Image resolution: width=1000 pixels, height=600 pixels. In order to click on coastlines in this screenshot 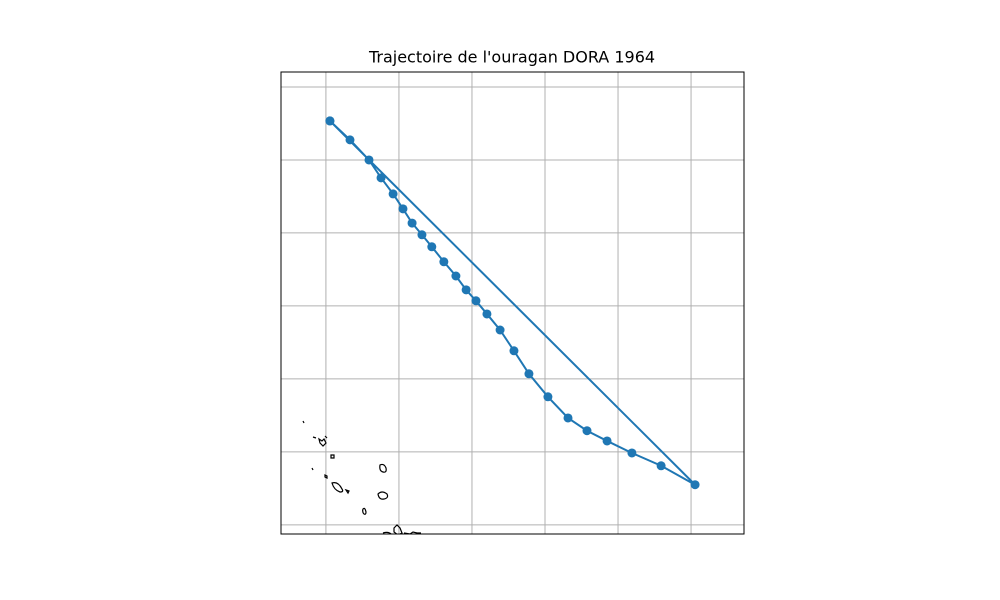, I will do `click(361, 477)`.